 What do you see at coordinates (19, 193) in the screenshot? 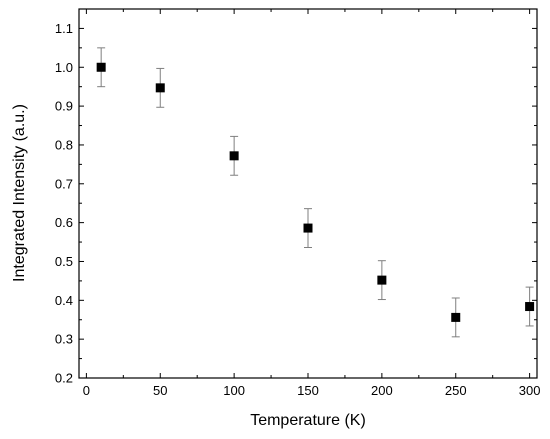
I see `y-axis-title: Integrated Intensity (a.u.)` at bounding box center [19, 193].